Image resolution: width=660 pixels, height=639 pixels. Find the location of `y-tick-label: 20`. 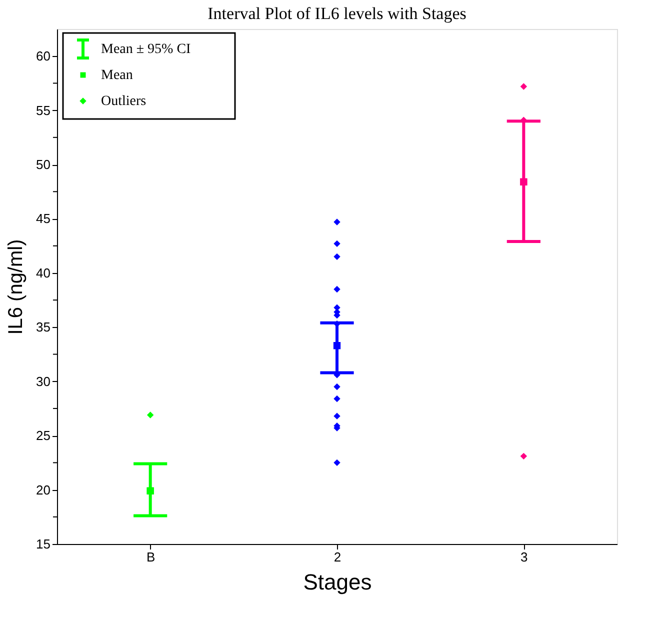

y-tick-label: 20 is located at coordinates (43, 490).